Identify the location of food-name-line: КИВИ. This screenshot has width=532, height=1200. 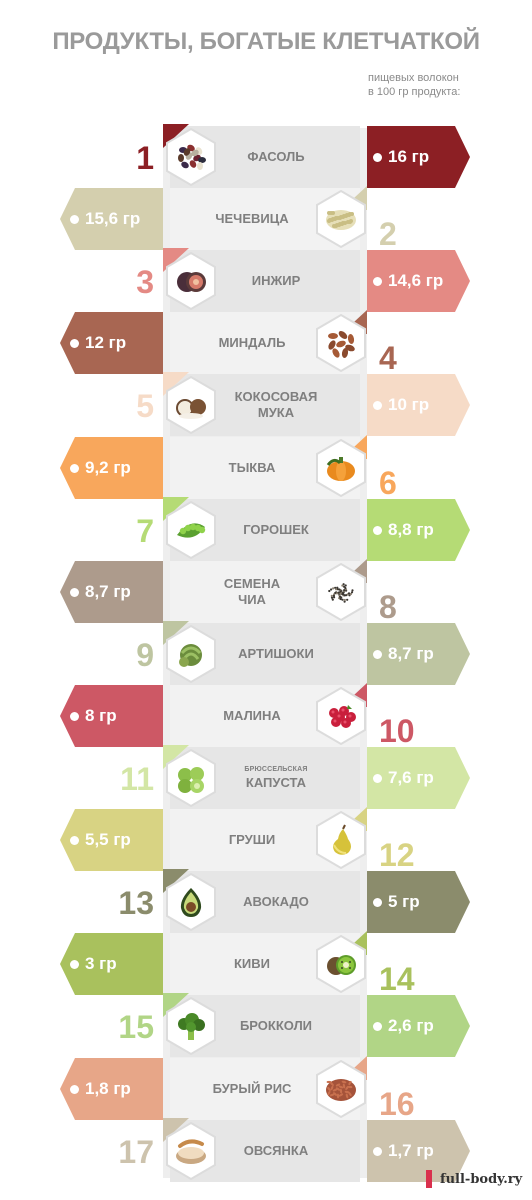
(251, 963).